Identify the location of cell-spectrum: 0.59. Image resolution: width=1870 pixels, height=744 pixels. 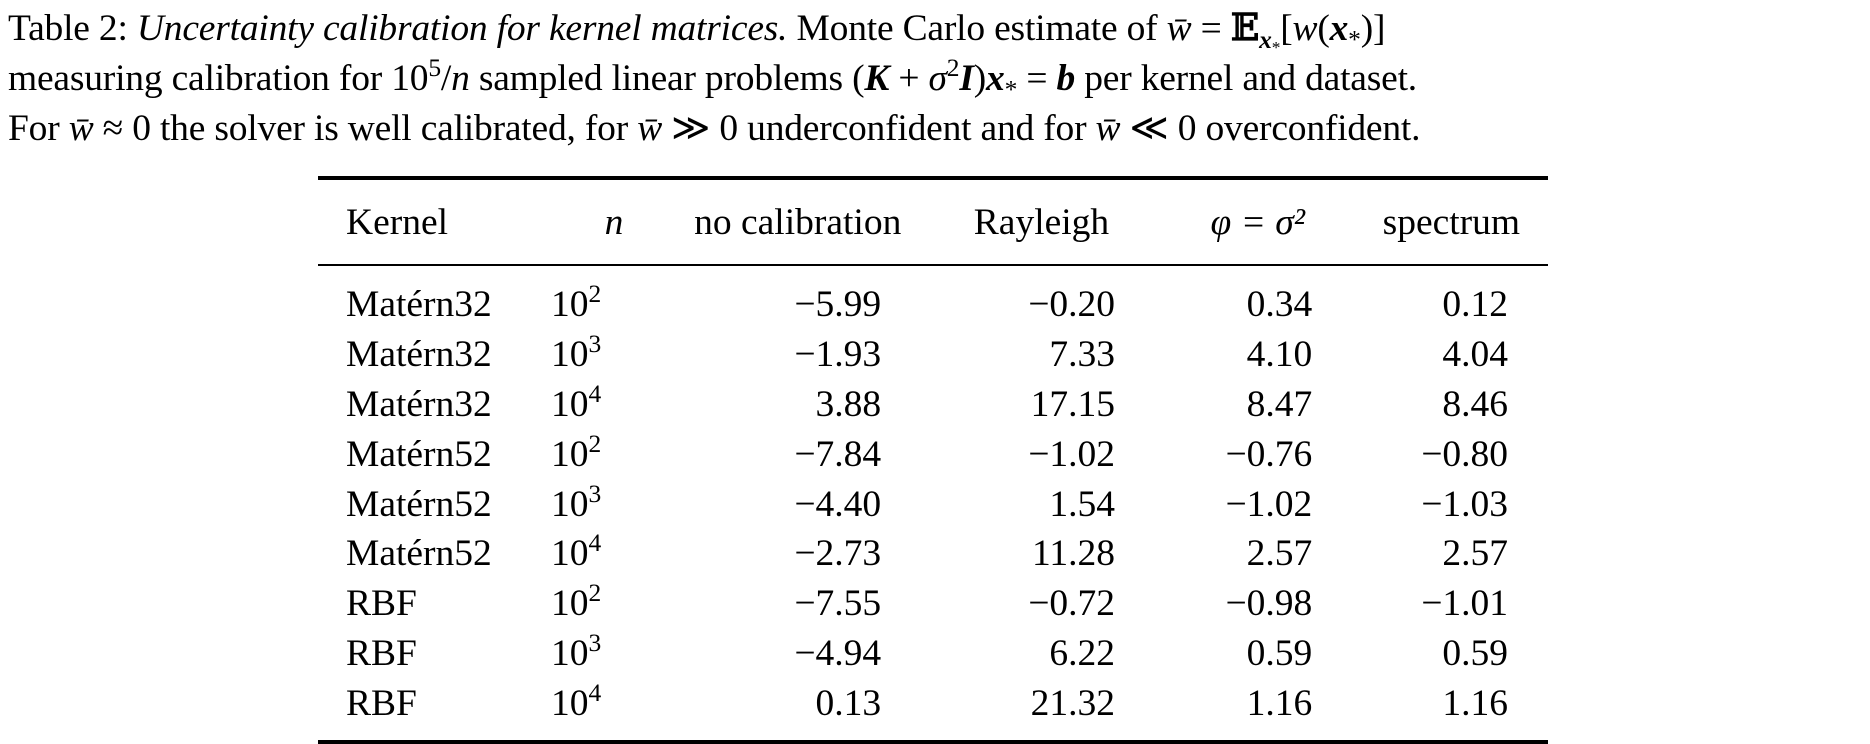
(1475, 653).